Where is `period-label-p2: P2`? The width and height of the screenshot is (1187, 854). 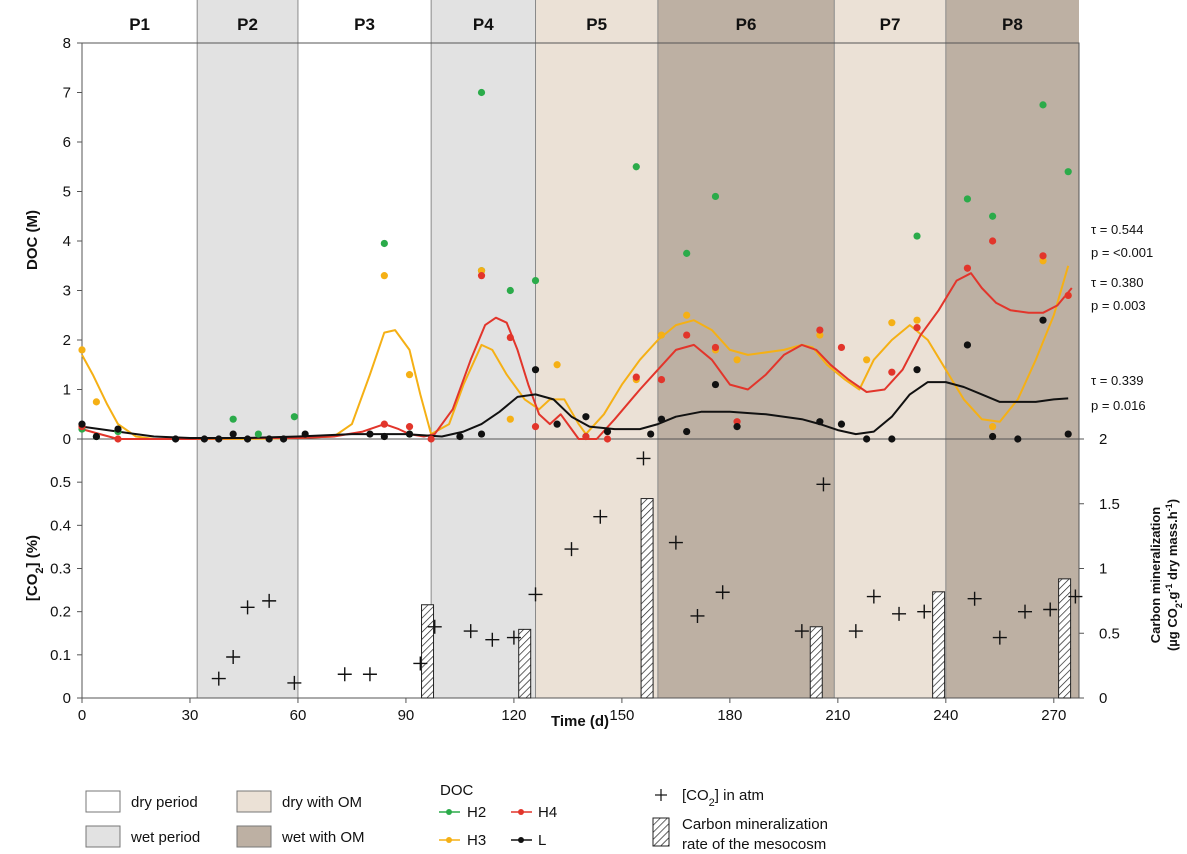
period-label-p2: P2 is located at coordinates (247, 24).